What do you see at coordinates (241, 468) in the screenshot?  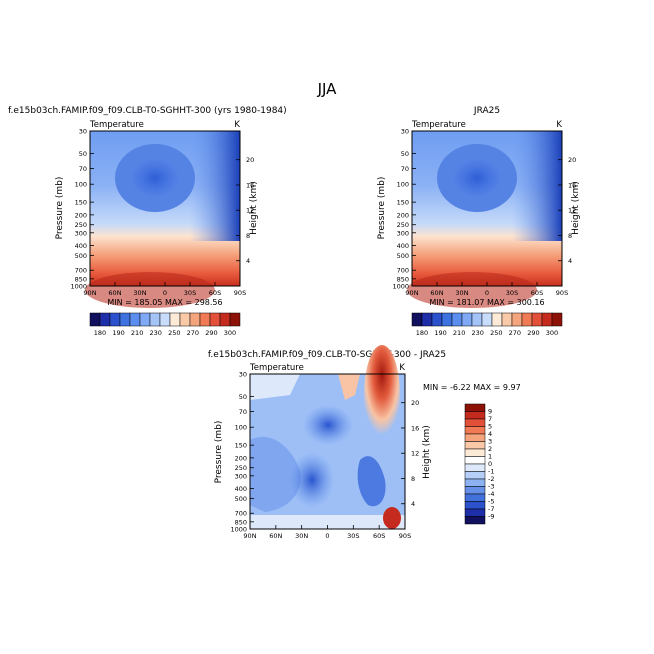 I see `y-tick-label: 250` at bounding box center [241, 468].